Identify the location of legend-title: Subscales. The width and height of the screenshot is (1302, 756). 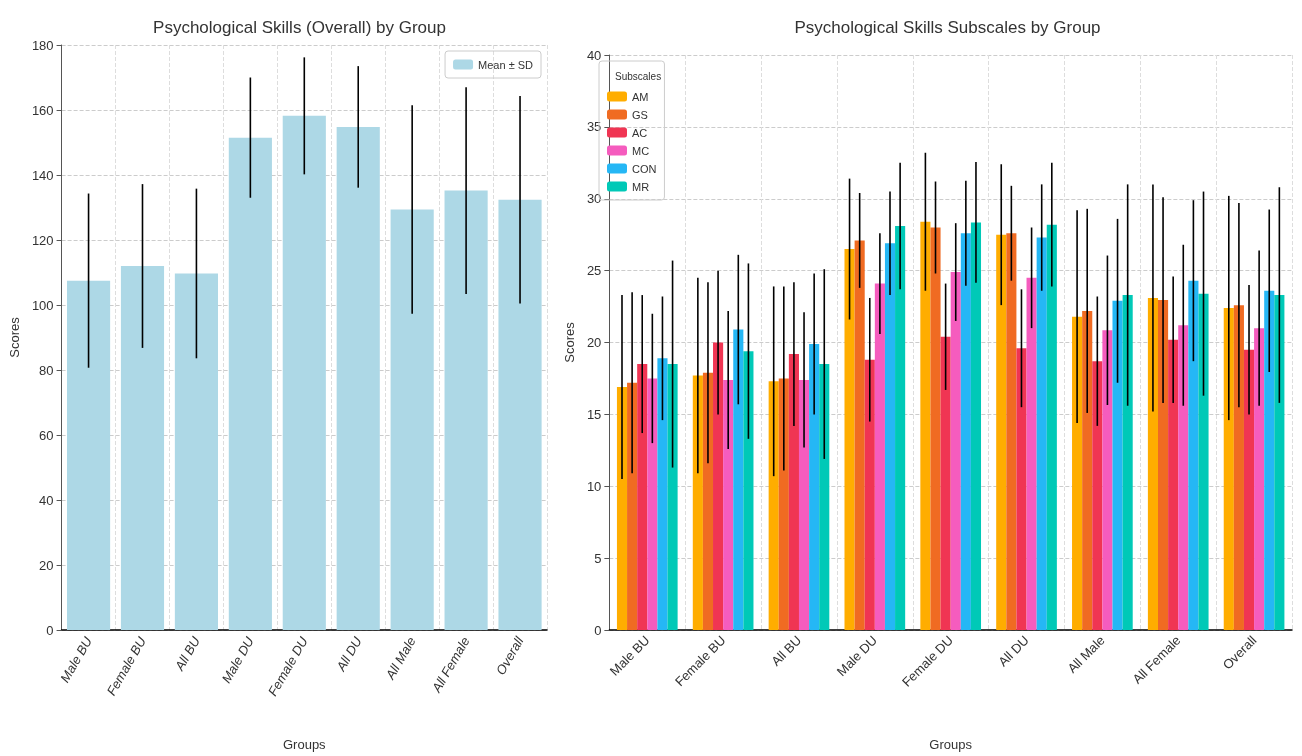
(638, 76).